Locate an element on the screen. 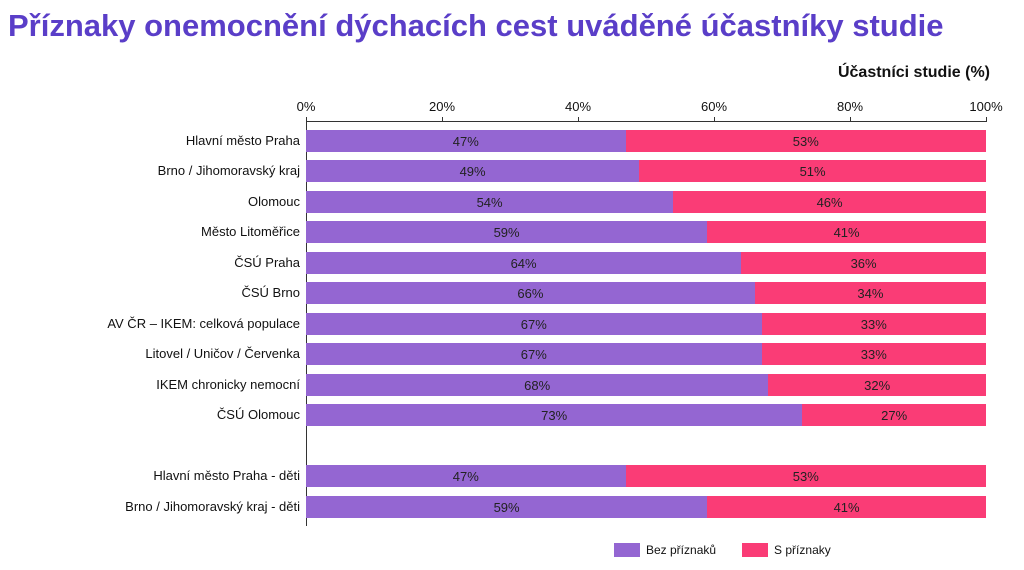 The width and height of the screenshot is (1024, 570). data-label: 51% is located at coordinates (812, 171).